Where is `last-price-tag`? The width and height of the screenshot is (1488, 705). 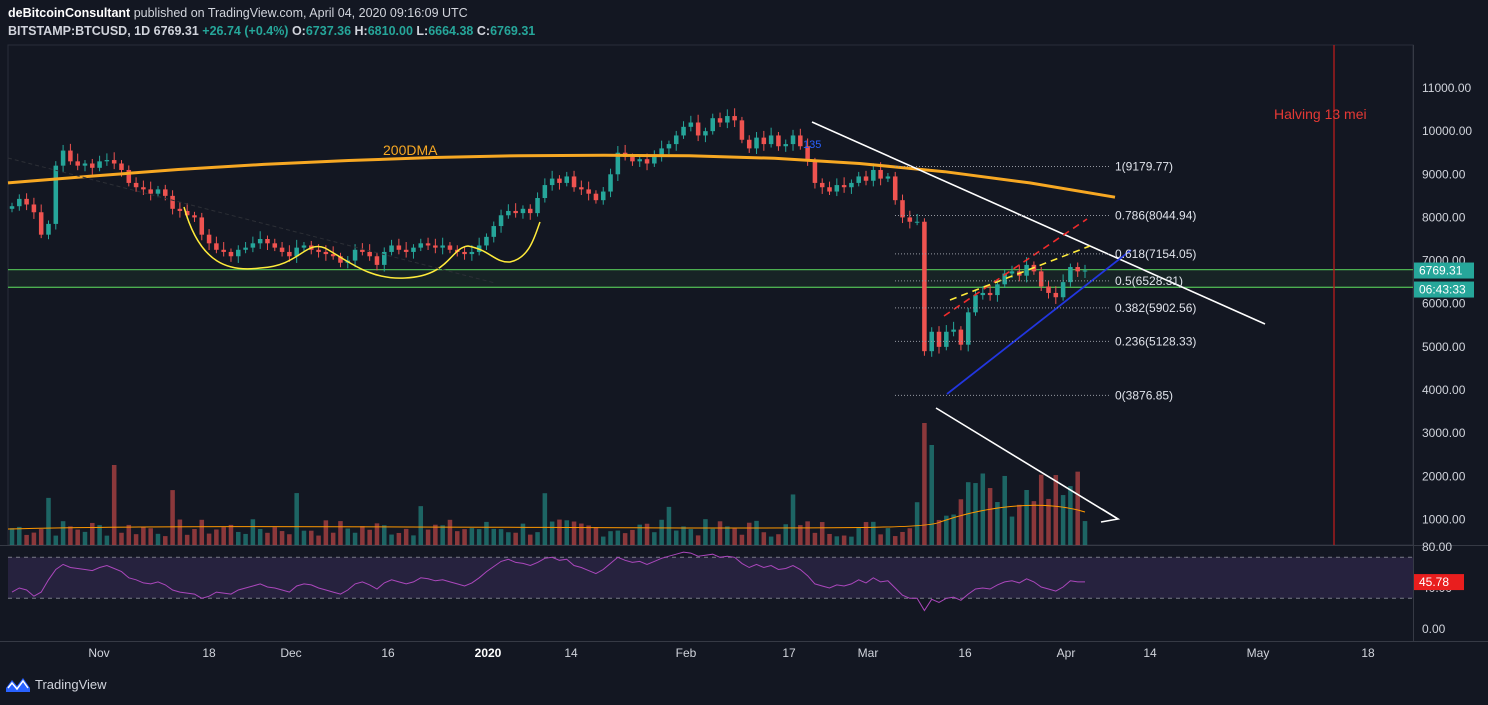
last-price-tag is located at coordinates (1444, 270).